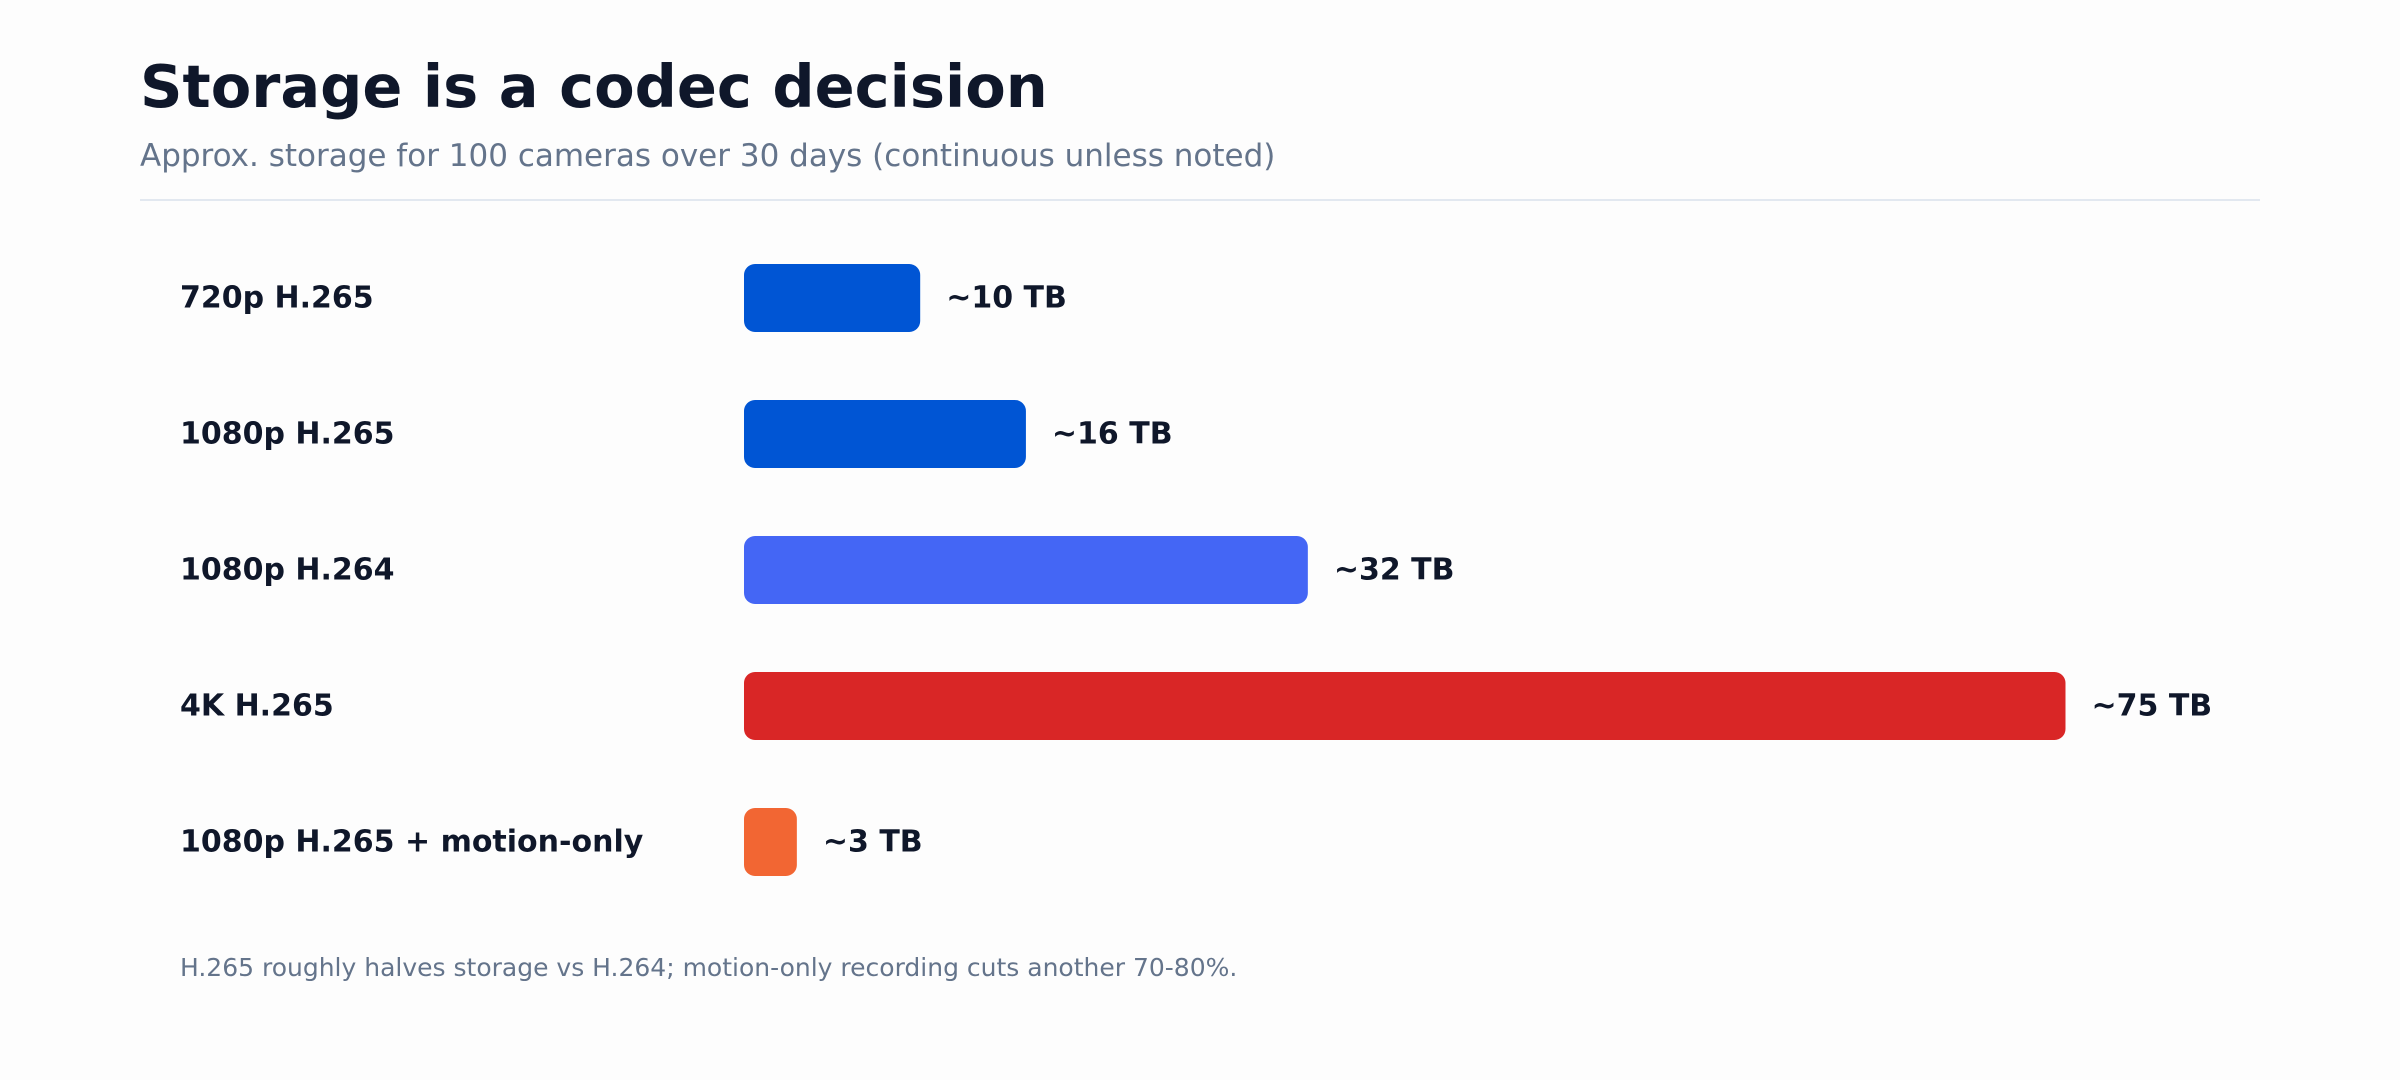 Image resolution: width=2400 pixels, height=1080 pixels. I want to click on value-label: ~3 TB, so click(873, 842).